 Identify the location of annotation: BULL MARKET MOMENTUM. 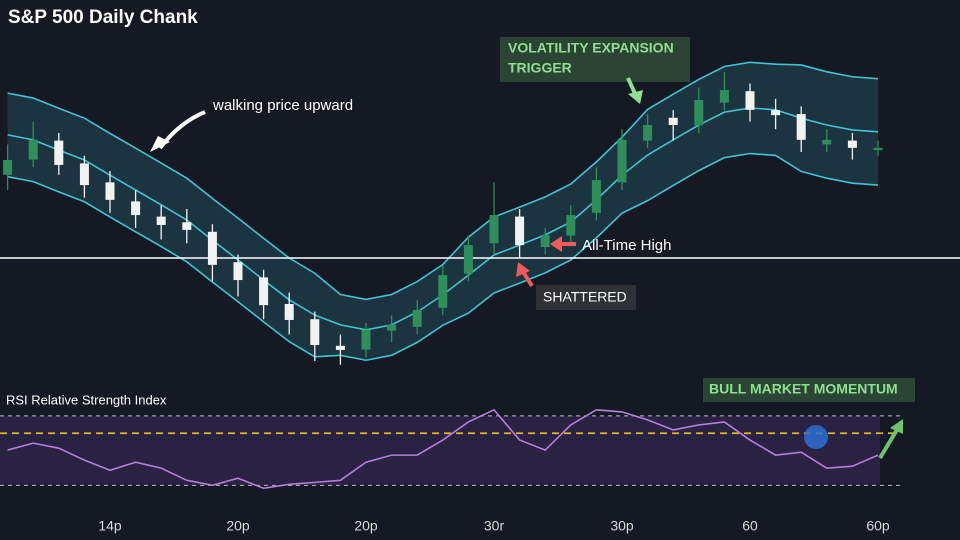
(803, 389).